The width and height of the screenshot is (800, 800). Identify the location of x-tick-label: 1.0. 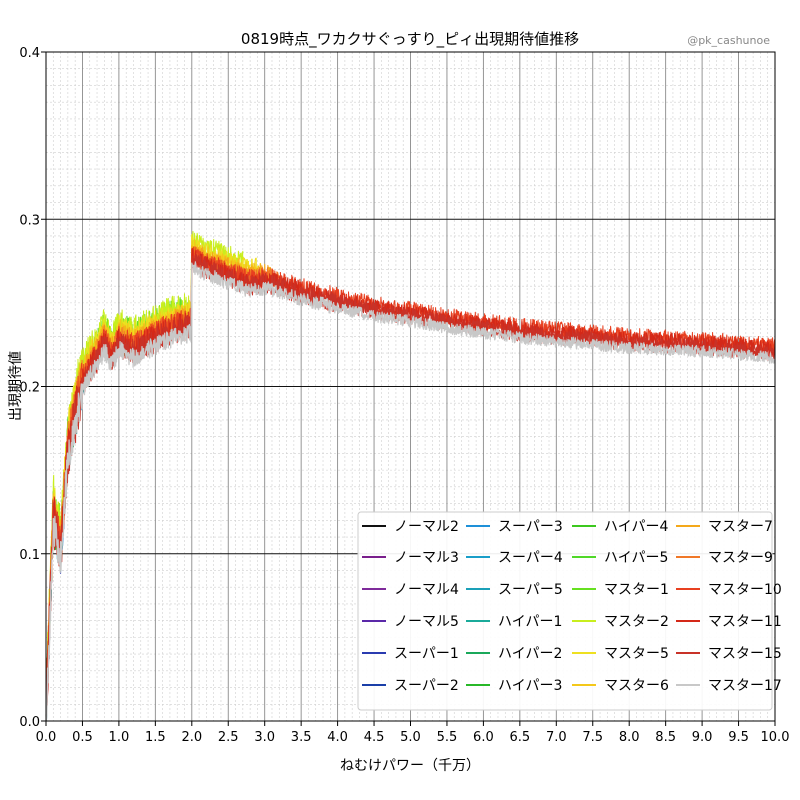
(119, 737).